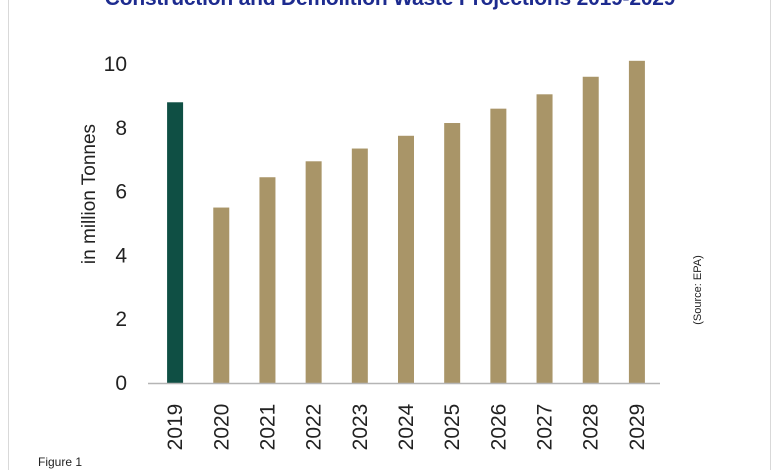 The image size is (780, 470). What do you see at coordinates (406, 259) in the screenshot?
I see `bar-2024` at bounding box center [406, 259].